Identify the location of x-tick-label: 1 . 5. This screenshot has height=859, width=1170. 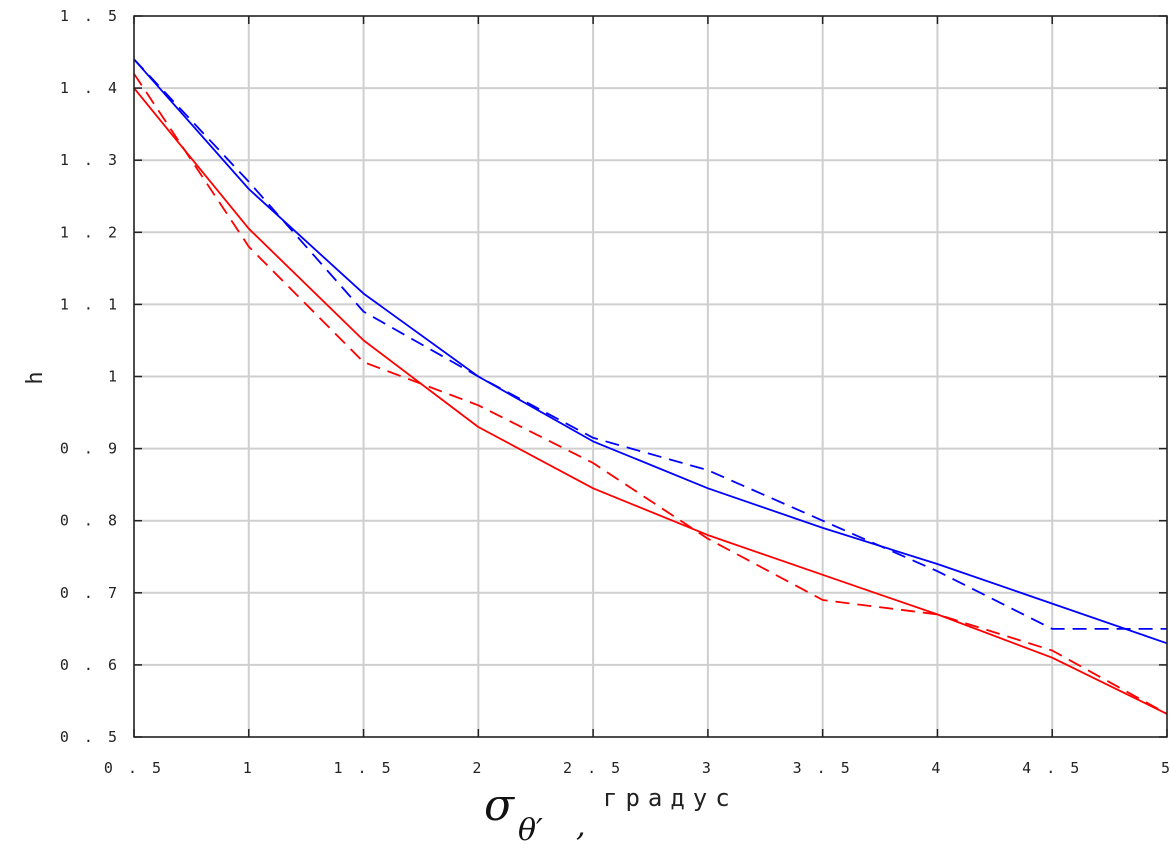
(363, 768).